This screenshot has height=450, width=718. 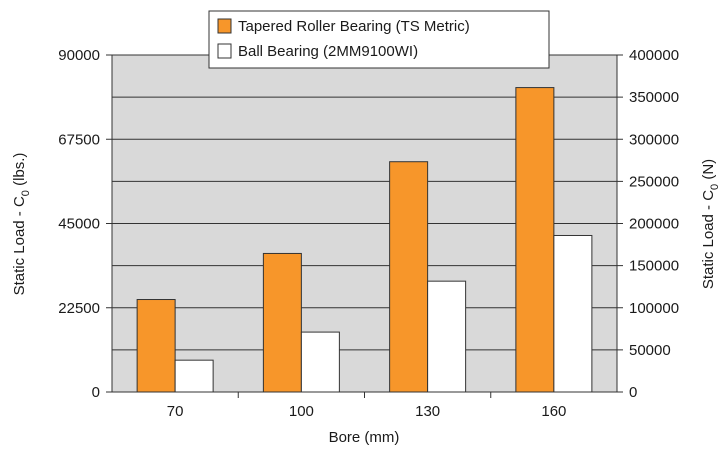 I want to click on y-right-tick-label: 100000, so click(x=654, y=308).